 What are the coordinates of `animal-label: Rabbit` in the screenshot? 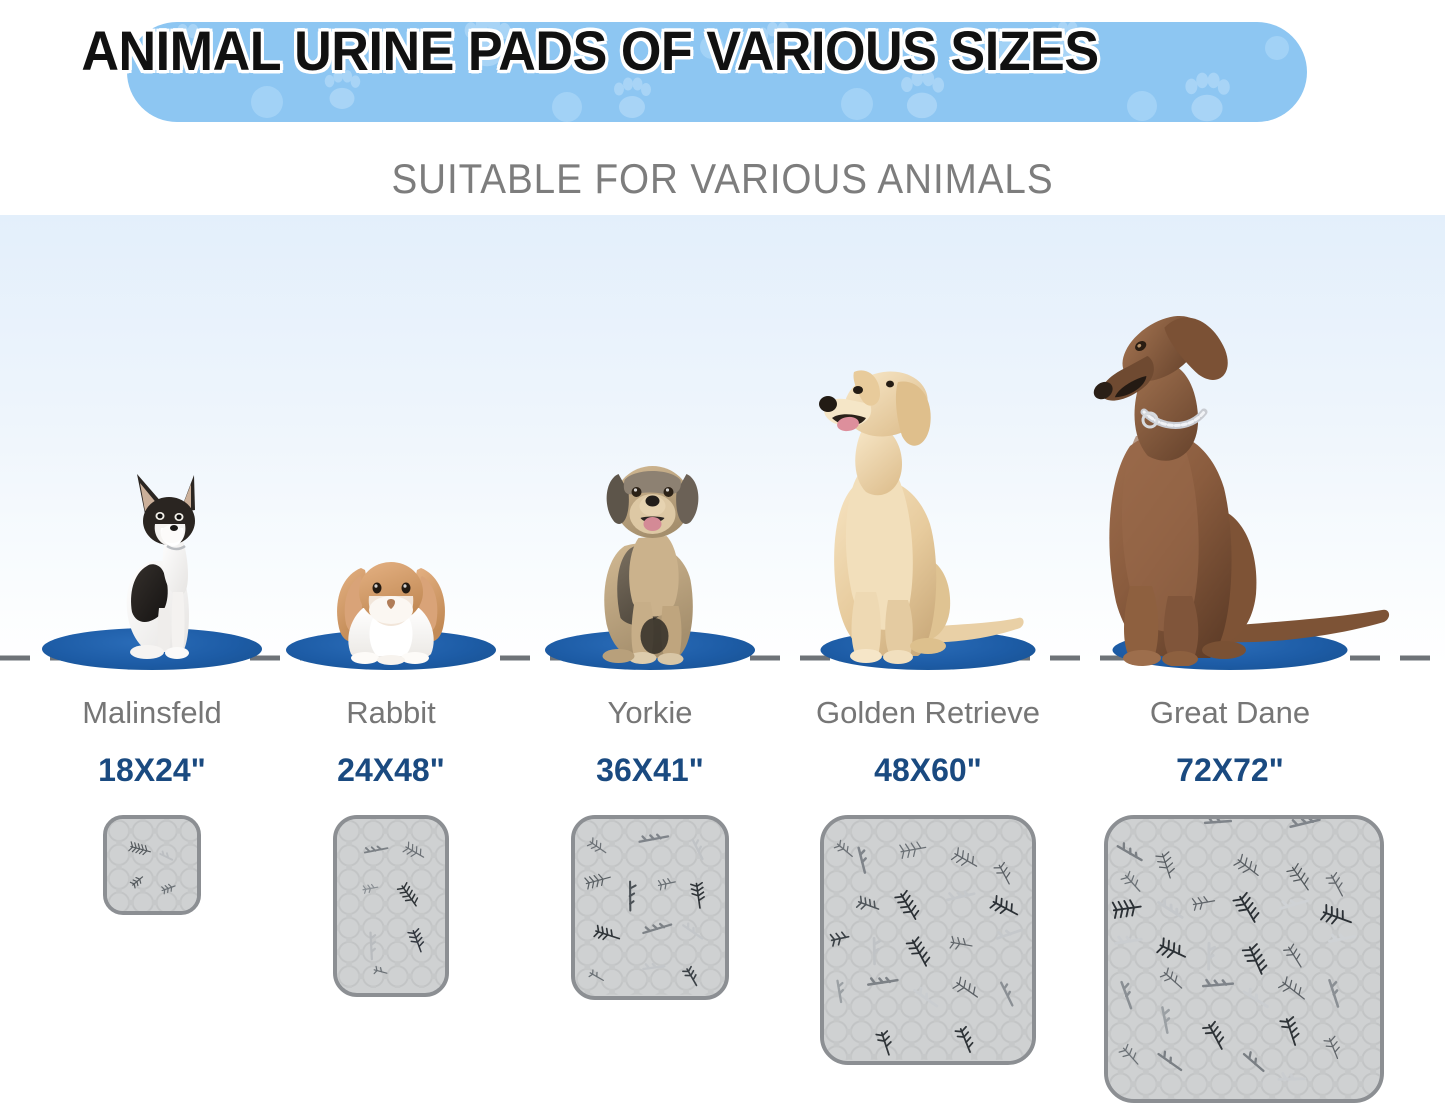 It's located at (391, 712).